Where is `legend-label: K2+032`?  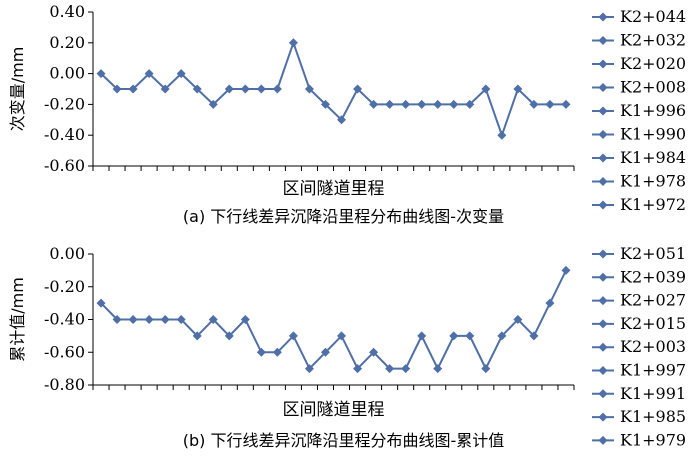 legend-label: K2+032 is located at coordinates (653, 40).